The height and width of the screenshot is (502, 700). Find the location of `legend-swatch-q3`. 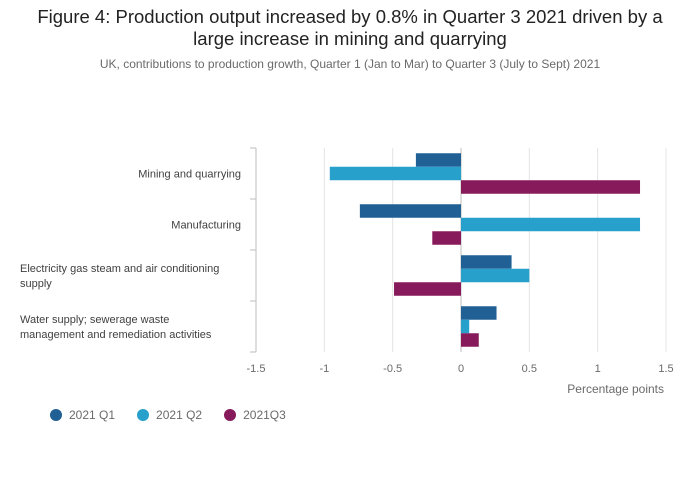

legend-swatch-q3 is located at coordinates (230, 415).